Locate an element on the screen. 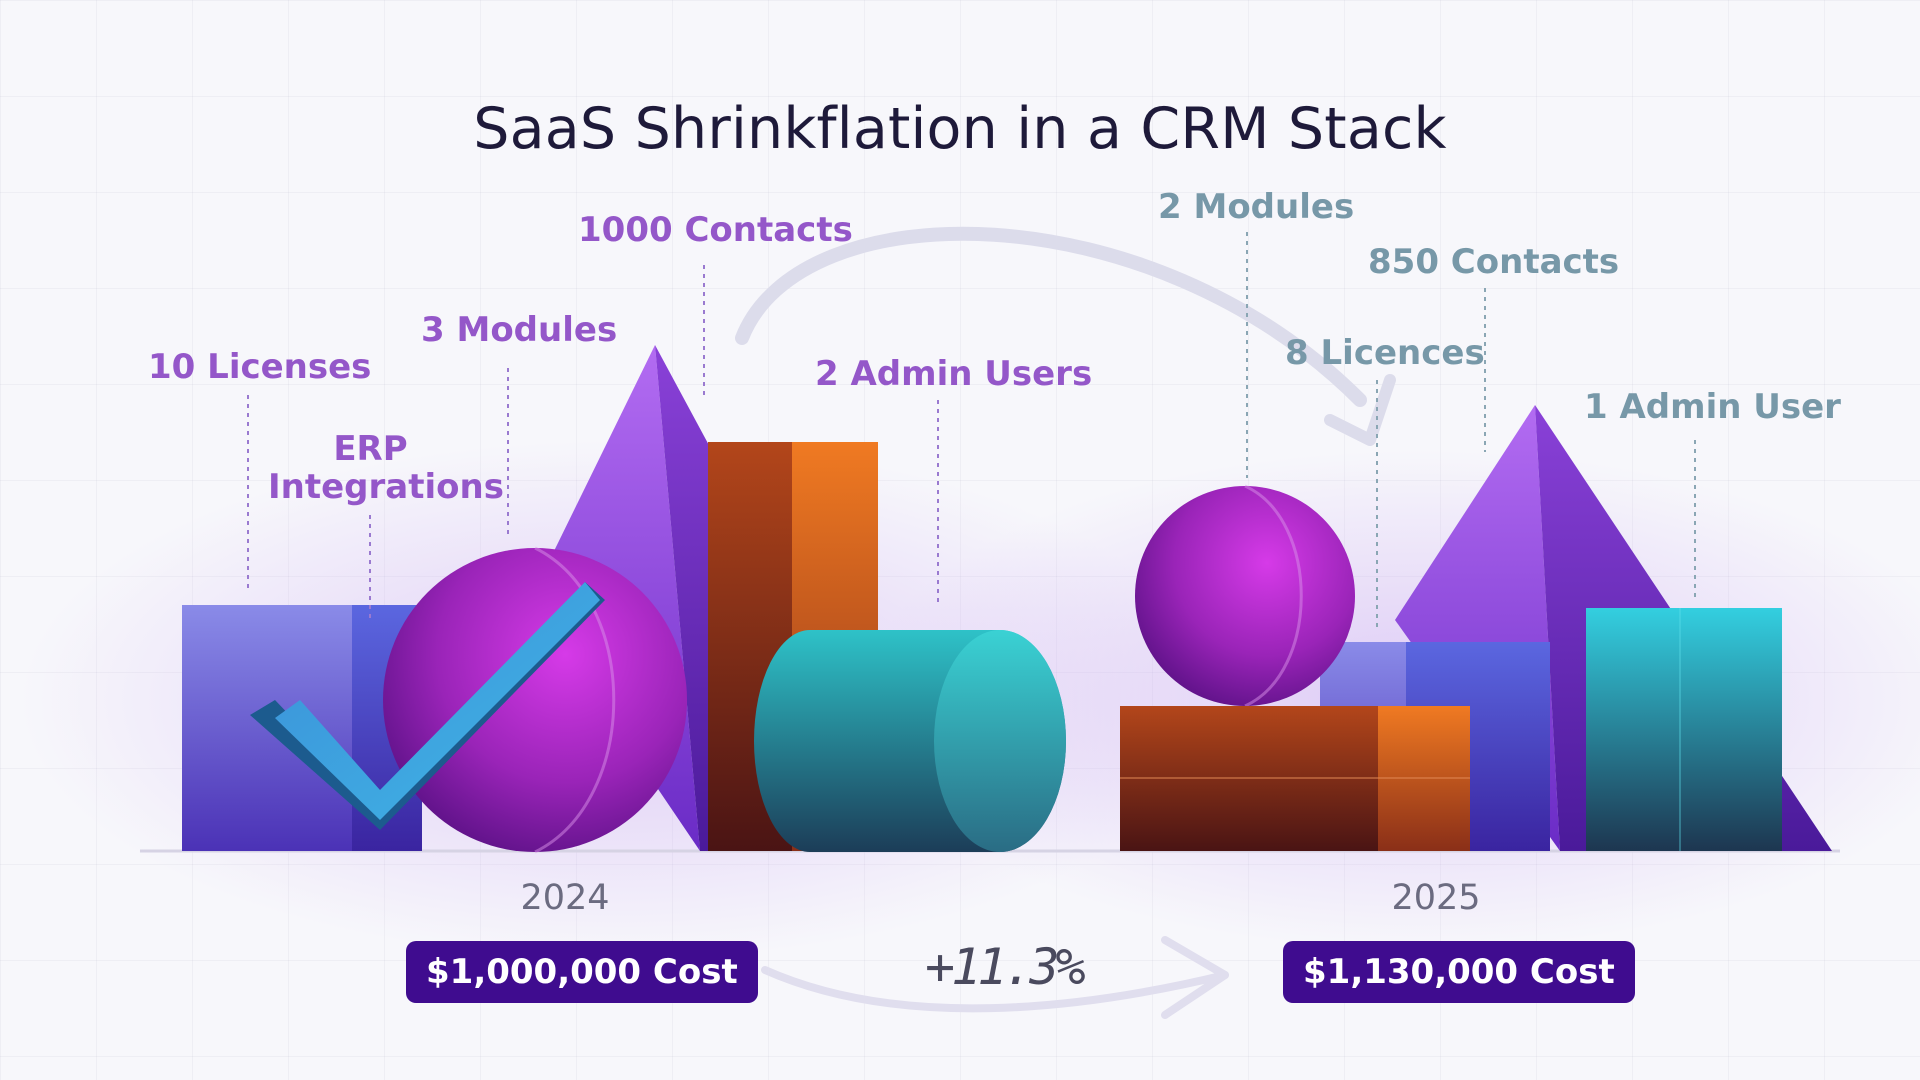 The image size is (1920, 1080). label-admins-2025: 1 Admin User is located at coordinates (1712, 407).